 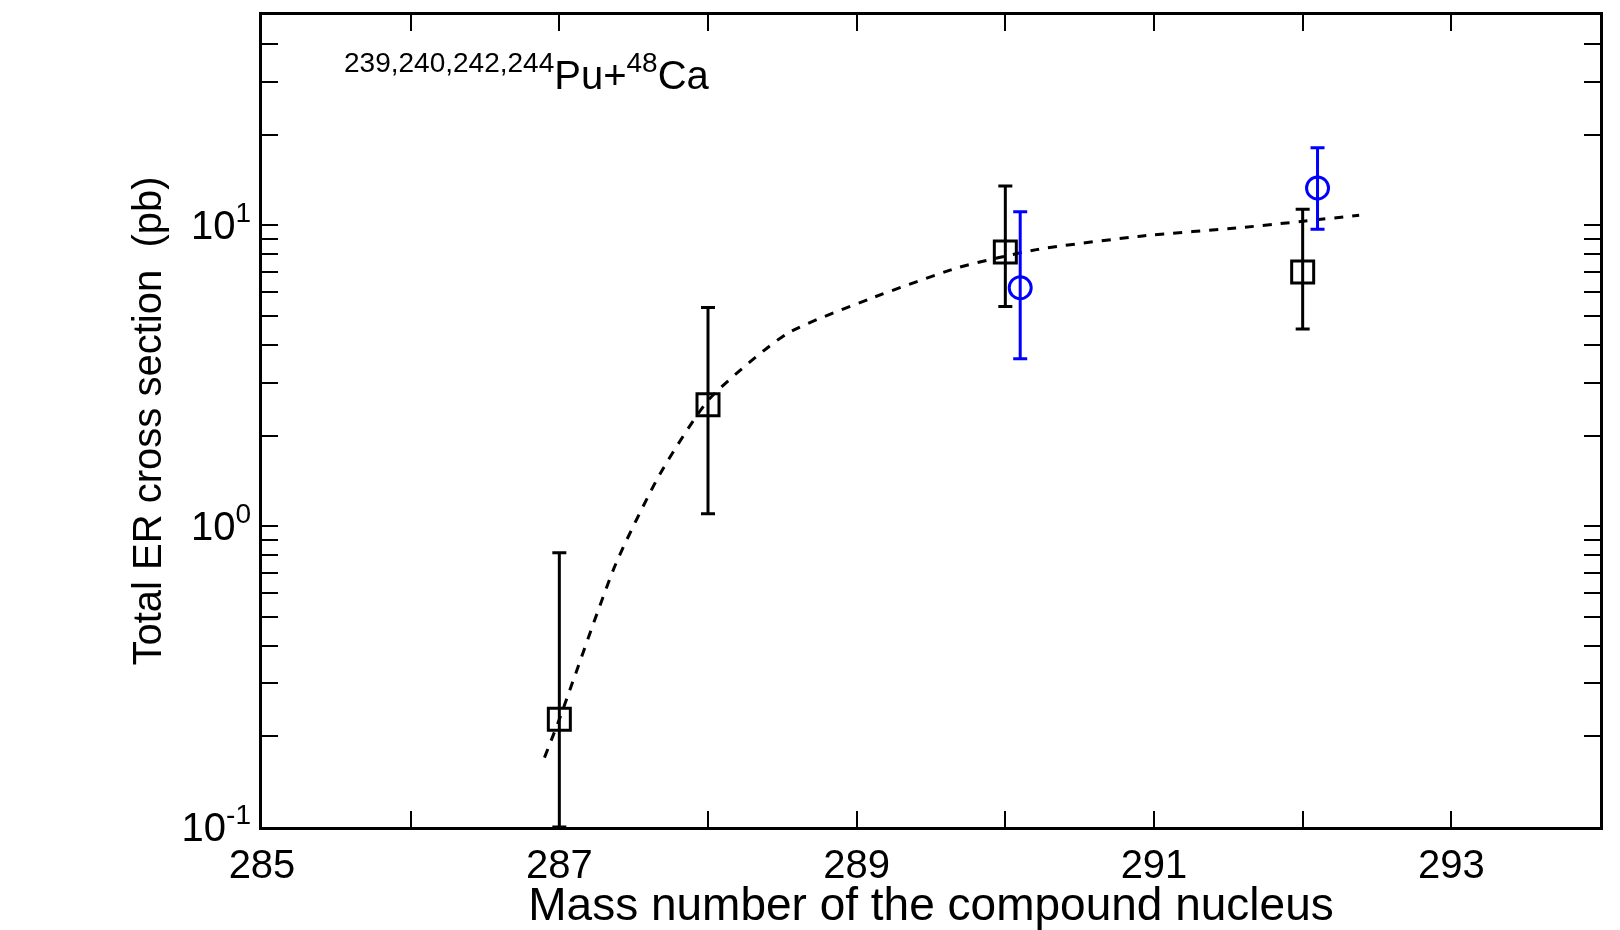 I want to click on y-tick-label: 10$^{0}$, so click(x=220, y=523).